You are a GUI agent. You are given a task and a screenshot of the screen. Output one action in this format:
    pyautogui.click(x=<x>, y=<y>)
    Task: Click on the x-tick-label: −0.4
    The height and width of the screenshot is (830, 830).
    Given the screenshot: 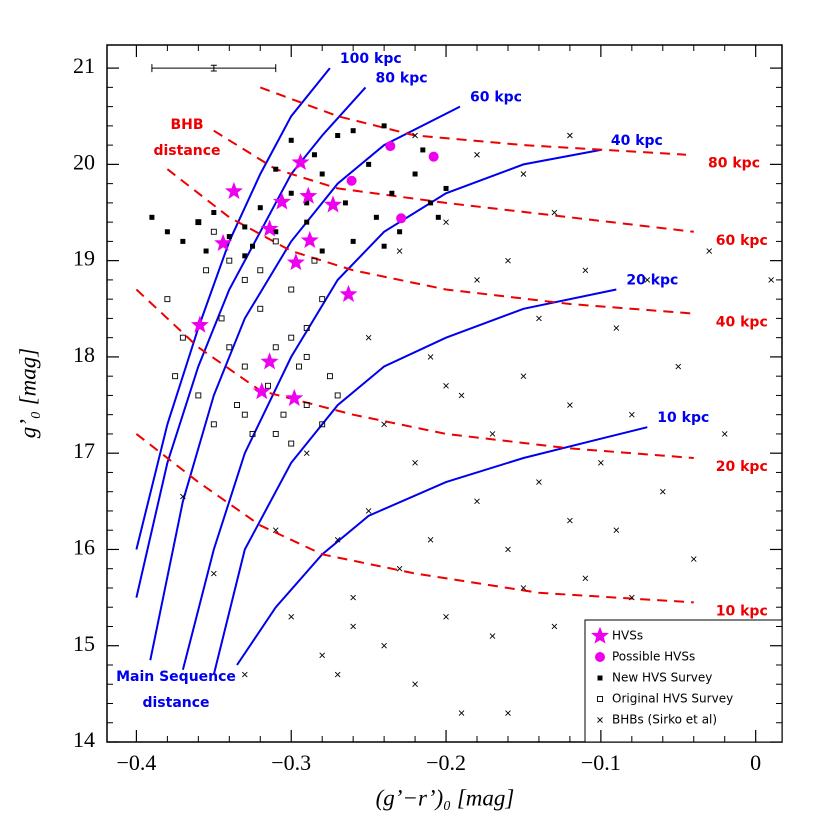 What is the action you would take?
    pyautogui.click(x=136, y=762)
    